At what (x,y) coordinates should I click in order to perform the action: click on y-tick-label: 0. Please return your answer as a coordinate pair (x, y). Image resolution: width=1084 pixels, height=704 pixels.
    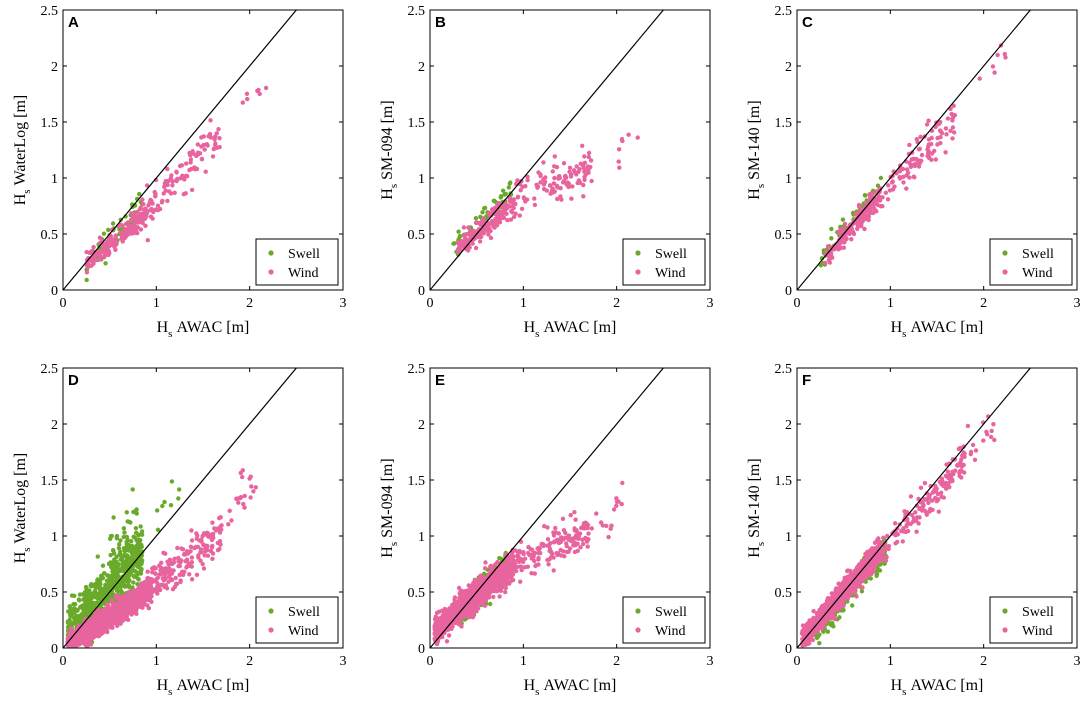
    Looking at the image, I should click on (788, 291).